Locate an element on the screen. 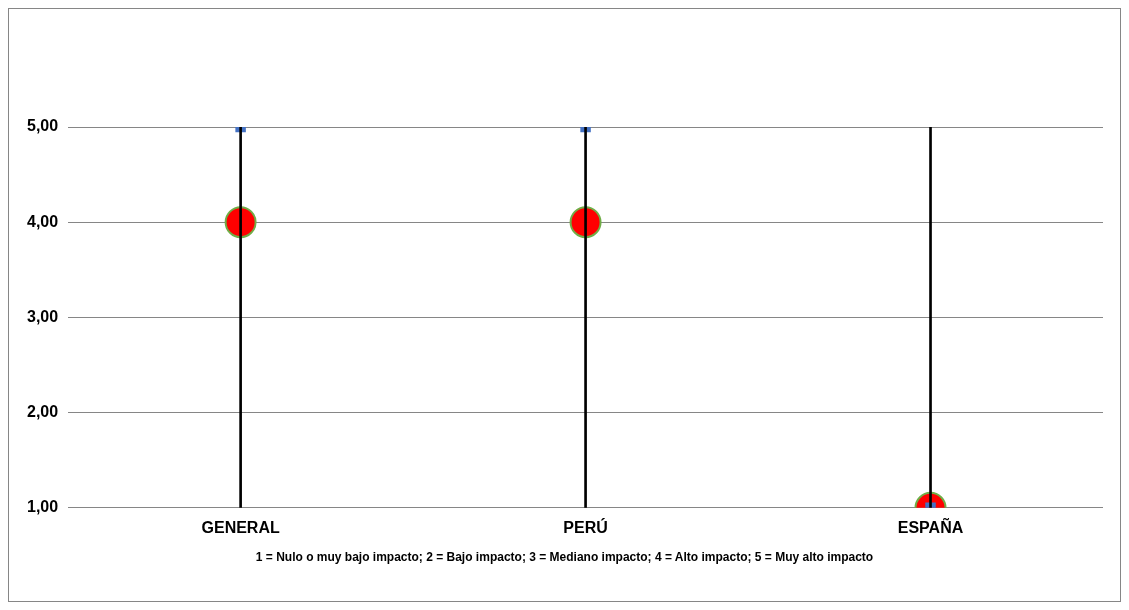 The image size is (1129, 610). x-tick-label: GENERAL is located at coordinates (240, 527).